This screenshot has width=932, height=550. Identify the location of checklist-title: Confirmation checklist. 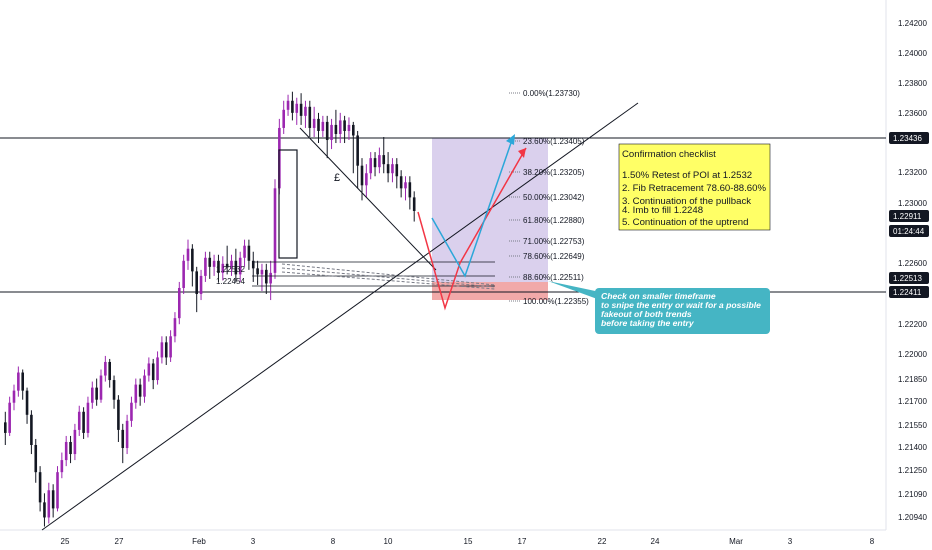
(669, 154).